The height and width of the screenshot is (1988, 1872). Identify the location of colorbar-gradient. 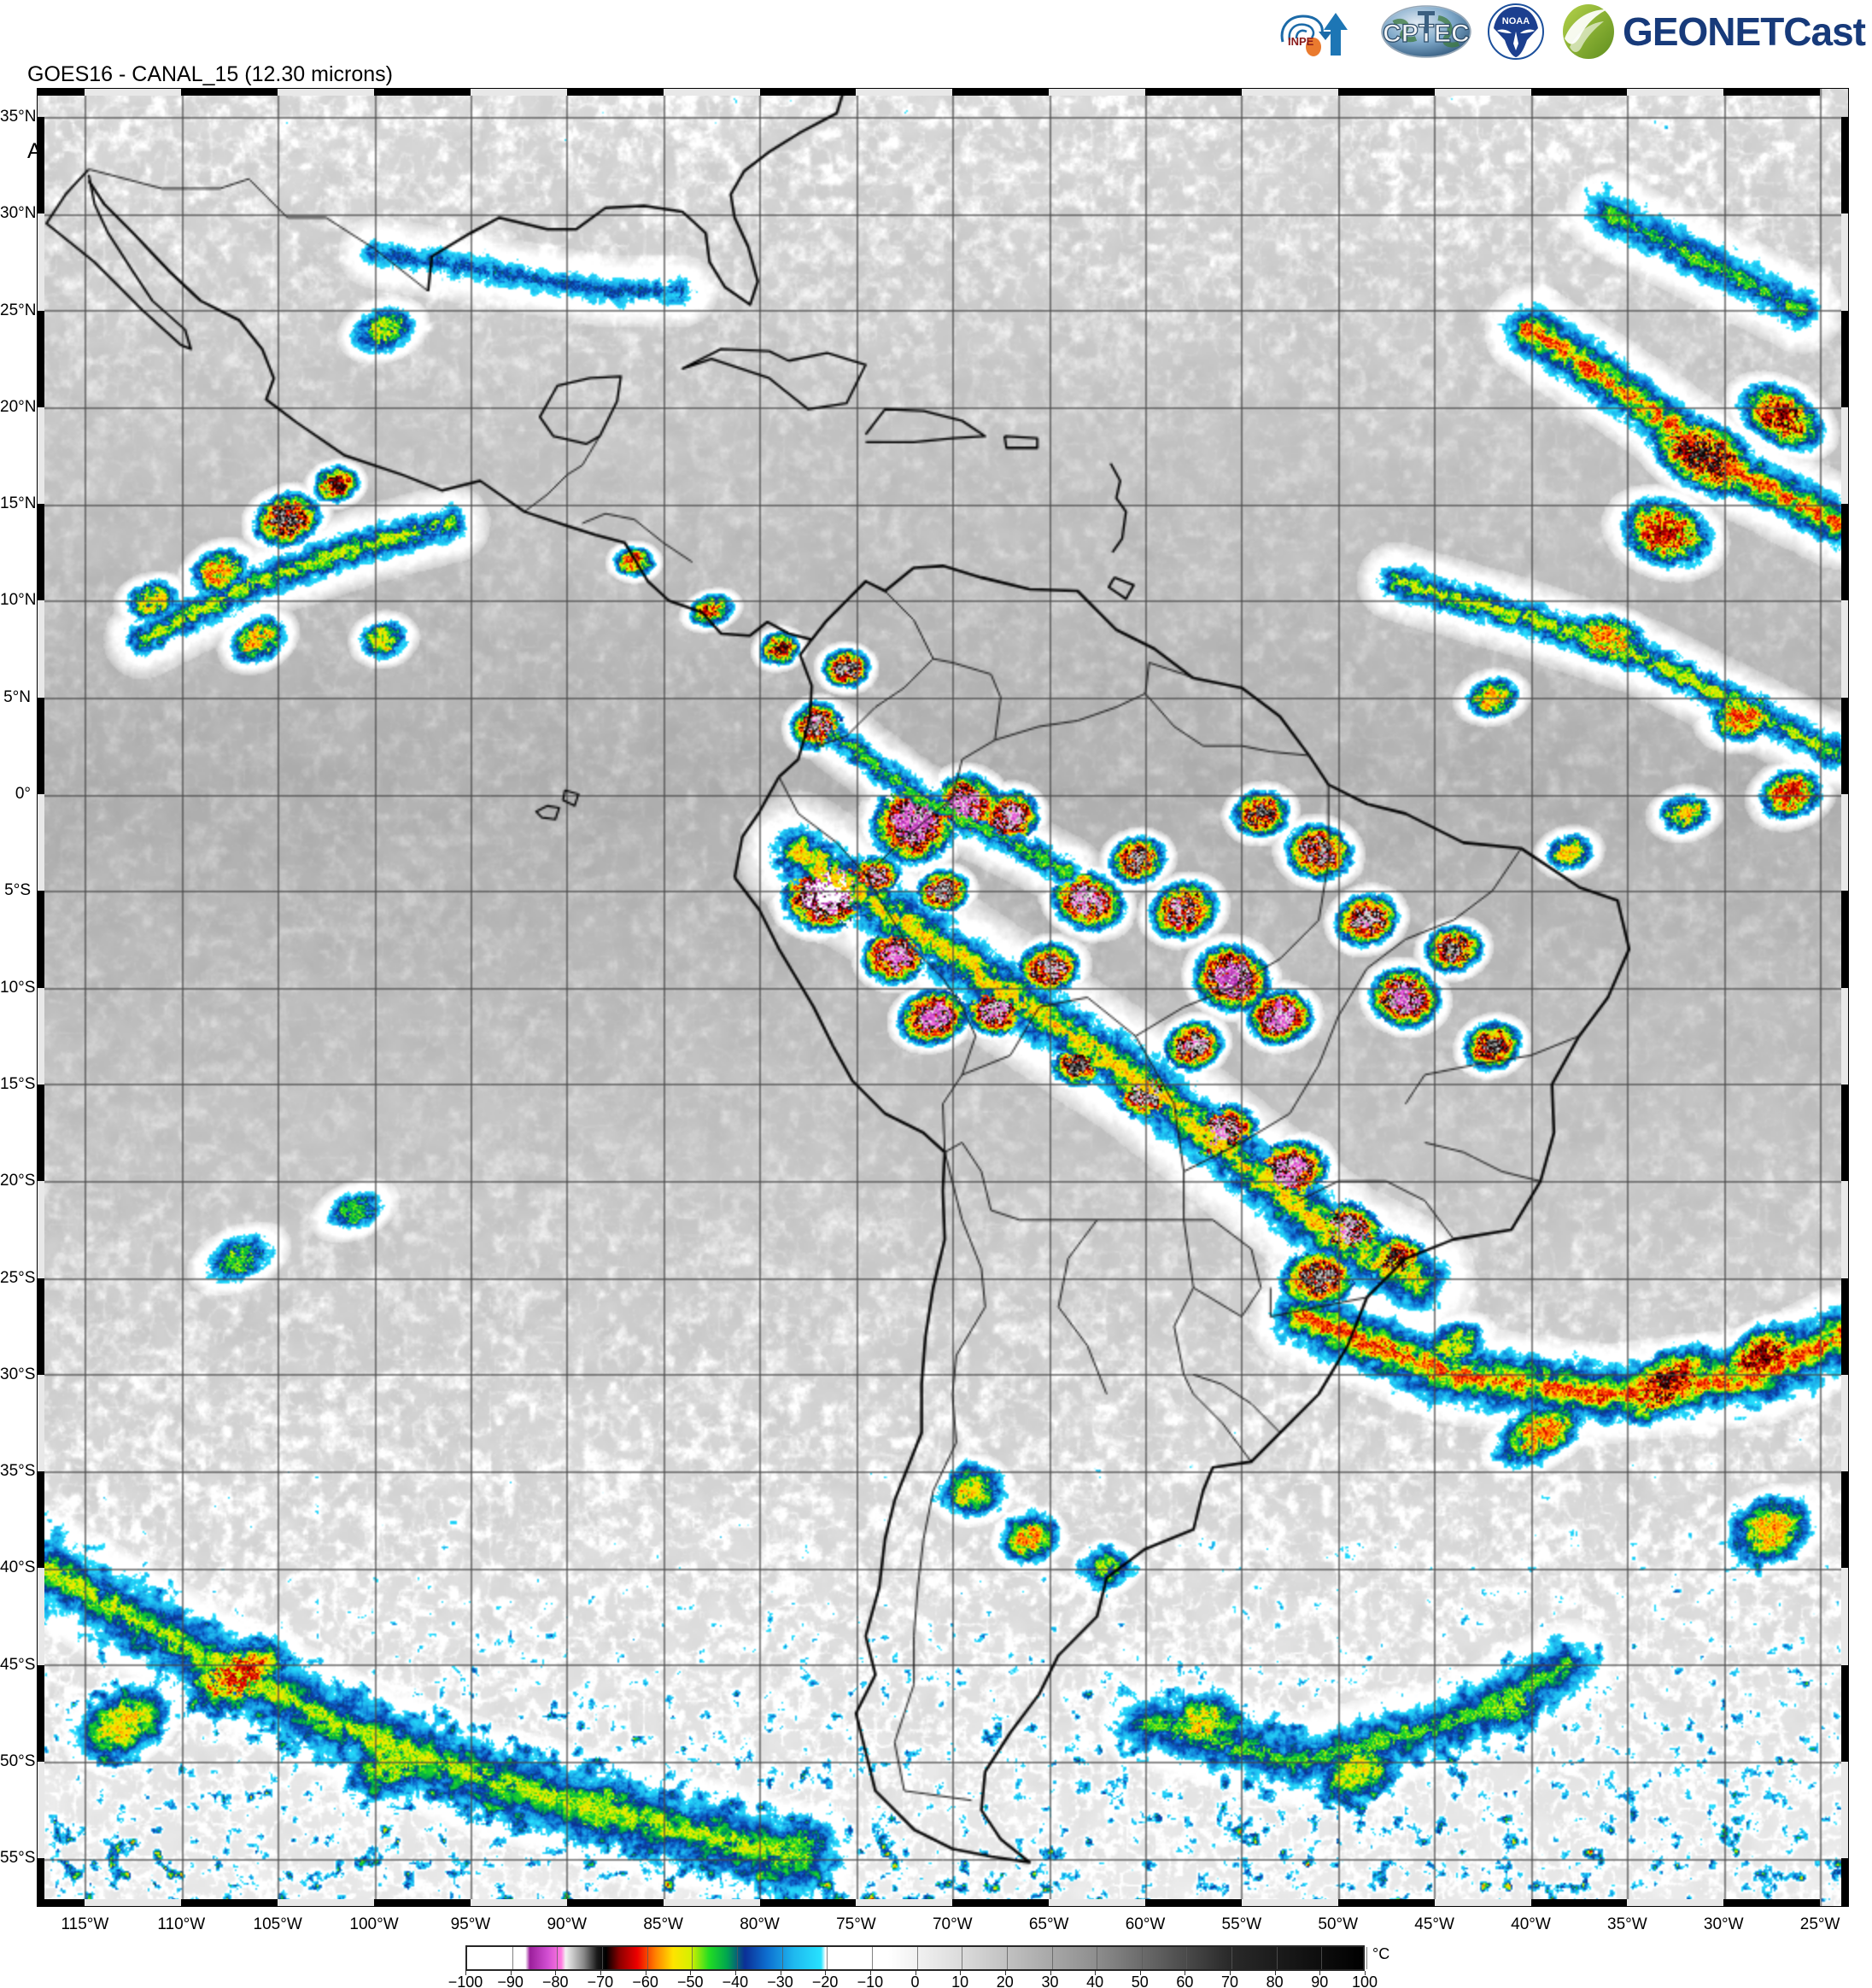
(915, 1958).